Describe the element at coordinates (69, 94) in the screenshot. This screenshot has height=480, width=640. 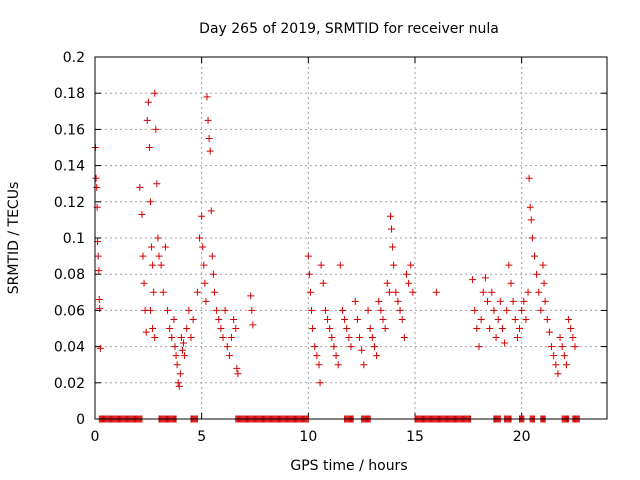
I see `y-tick-label: 0.18` at that location.